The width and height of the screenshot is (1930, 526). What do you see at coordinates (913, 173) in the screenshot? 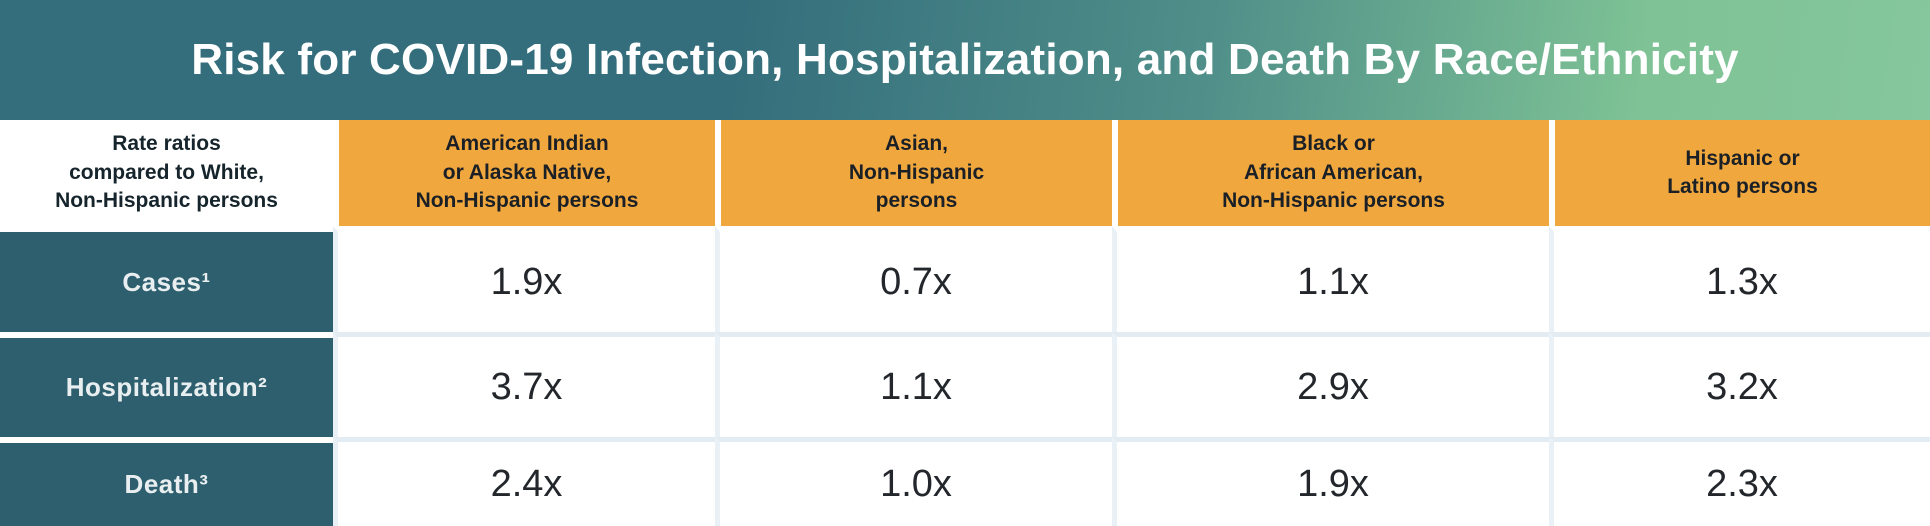
I see `column-header-asian: Asian, Non-Hispanic persons` at bounding box center [913, 173].